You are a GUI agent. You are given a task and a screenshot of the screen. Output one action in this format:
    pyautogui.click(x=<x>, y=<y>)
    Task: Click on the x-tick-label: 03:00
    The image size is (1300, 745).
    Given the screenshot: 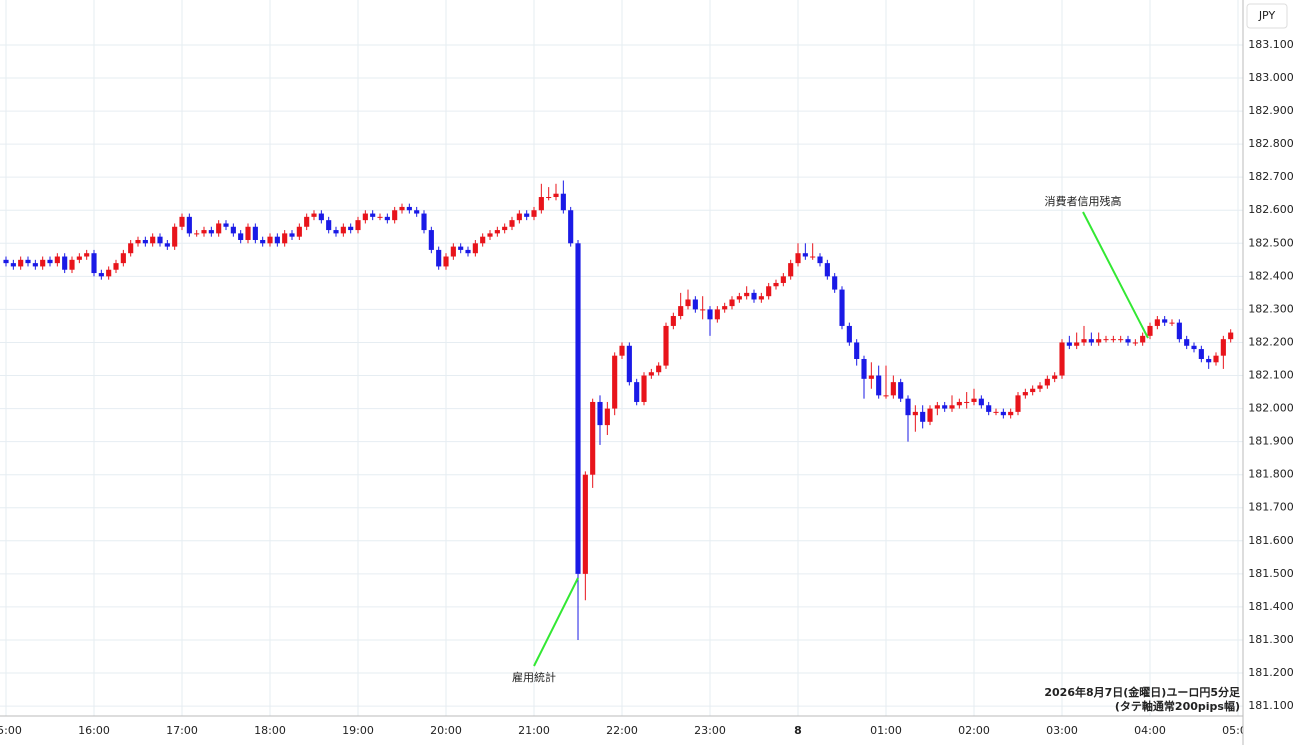 What is the action you would take?
    pyautogui.click(x=1062, y=730)
    